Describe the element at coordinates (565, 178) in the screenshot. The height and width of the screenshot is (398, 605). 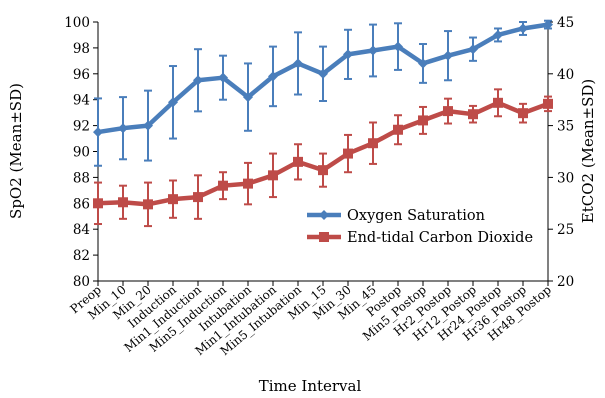
I see `y-right-tick-label: 30` at that location.